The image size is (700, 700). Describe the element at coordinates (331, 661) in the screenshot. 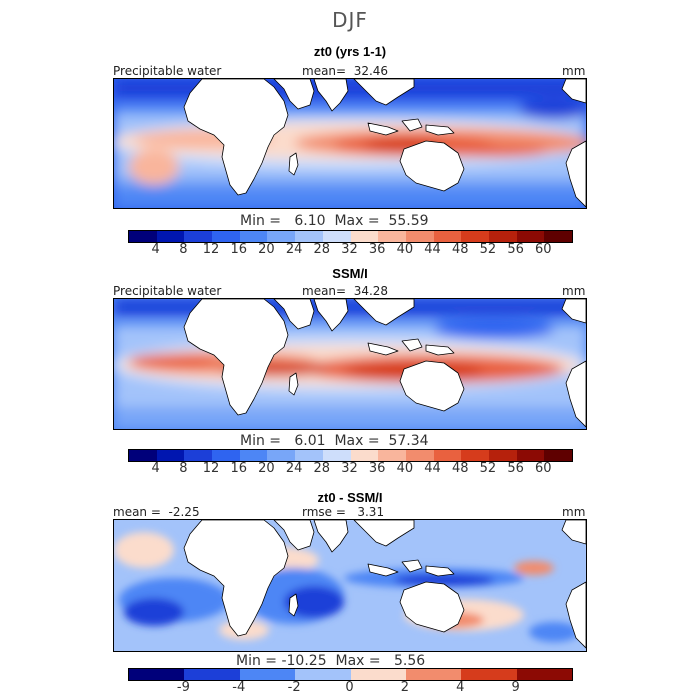

I see `min-max-readout: Min = -10.25 Max = 5.56` at that location.